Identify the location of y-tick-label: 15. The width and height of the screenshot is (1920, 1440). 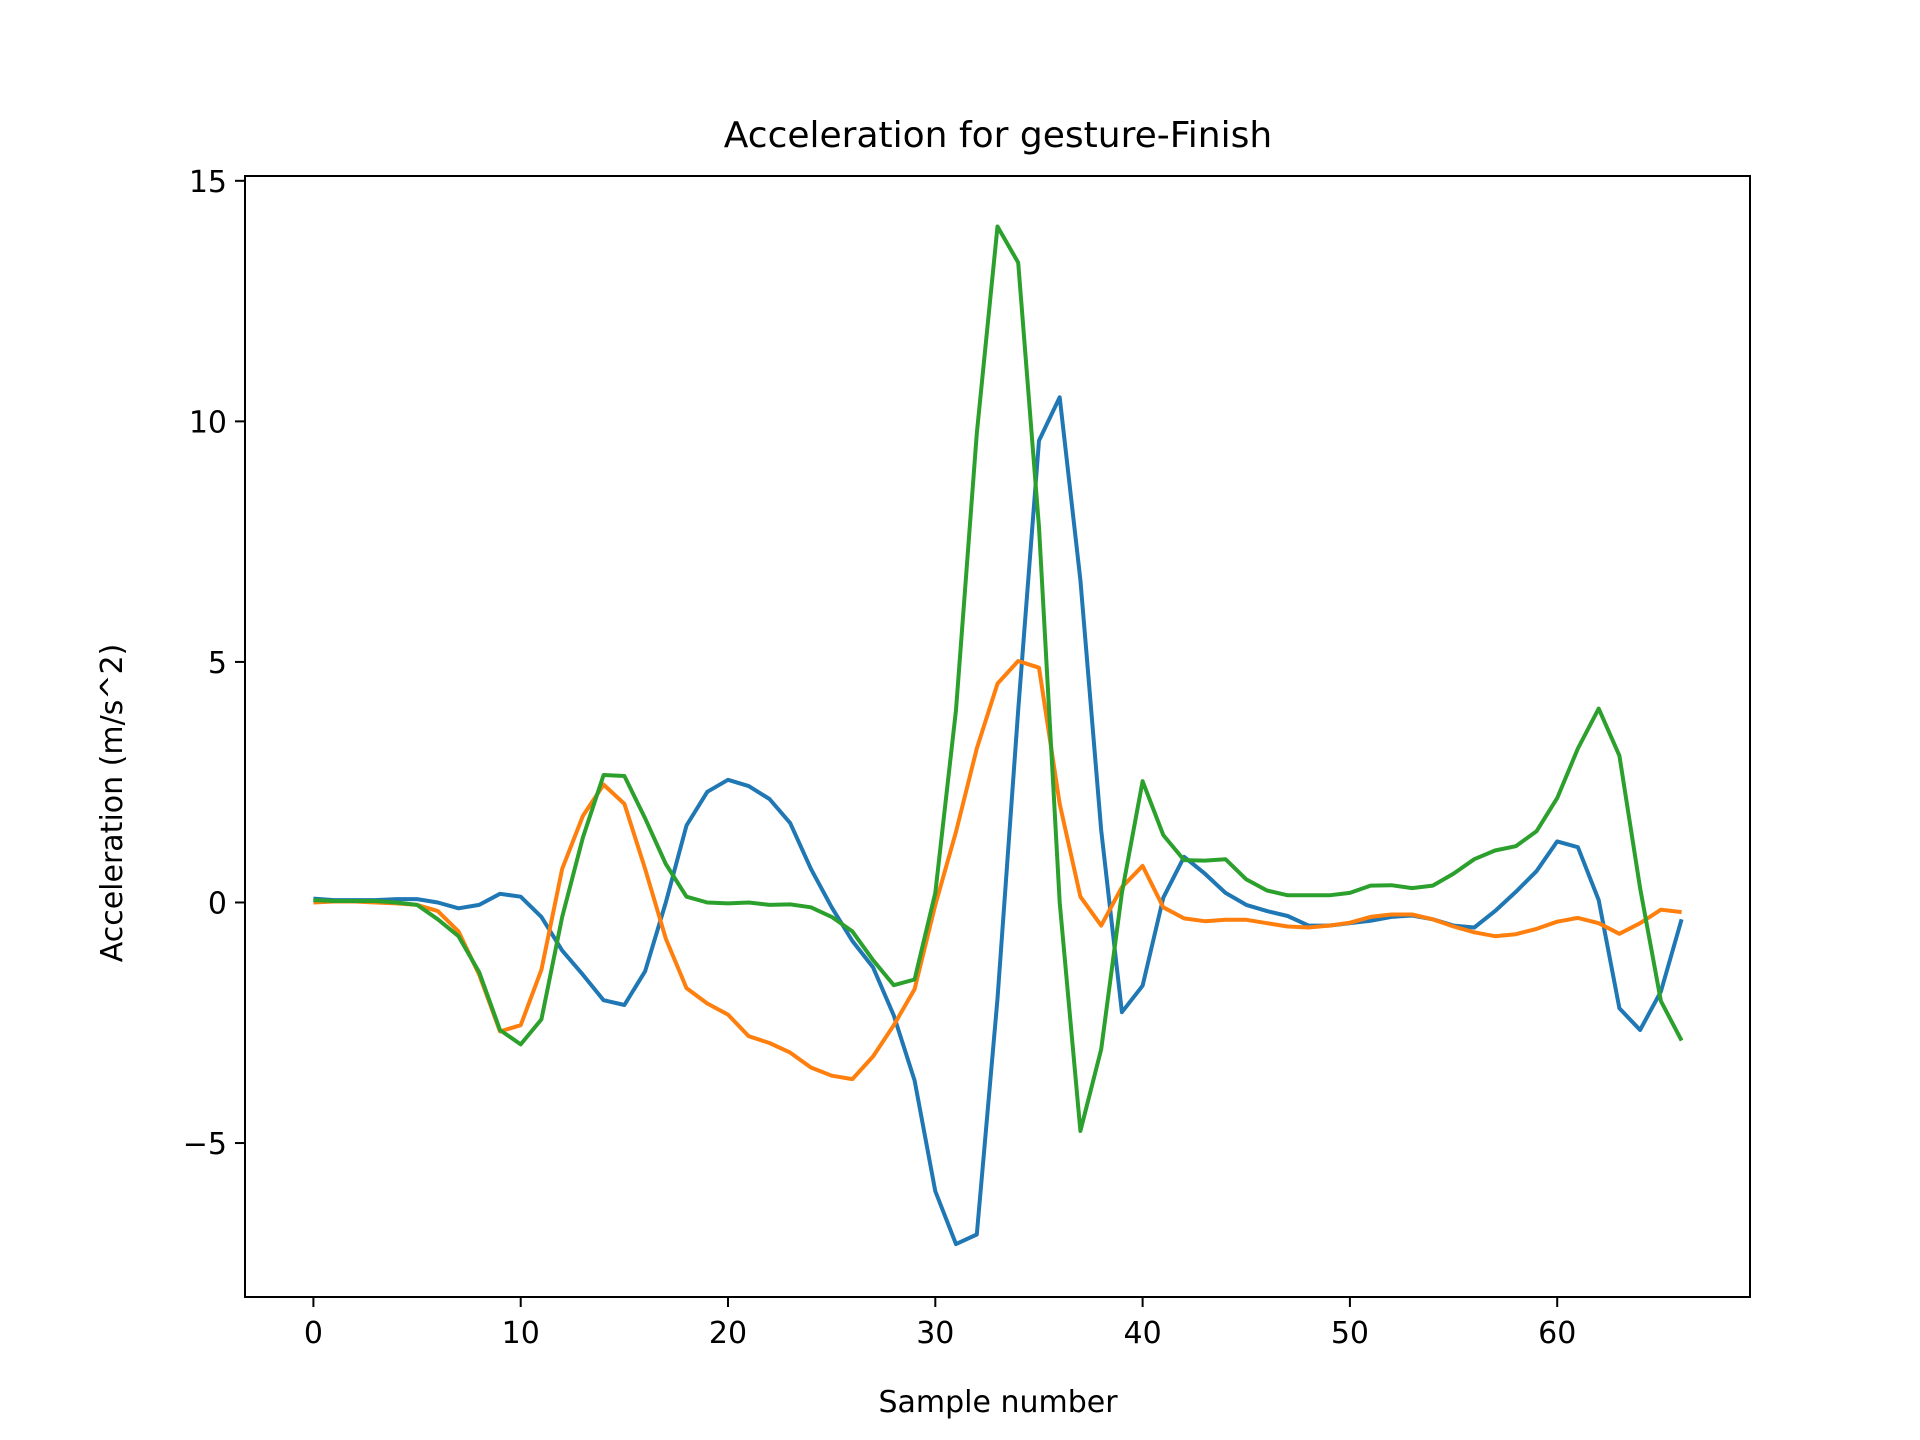
(208, 182).